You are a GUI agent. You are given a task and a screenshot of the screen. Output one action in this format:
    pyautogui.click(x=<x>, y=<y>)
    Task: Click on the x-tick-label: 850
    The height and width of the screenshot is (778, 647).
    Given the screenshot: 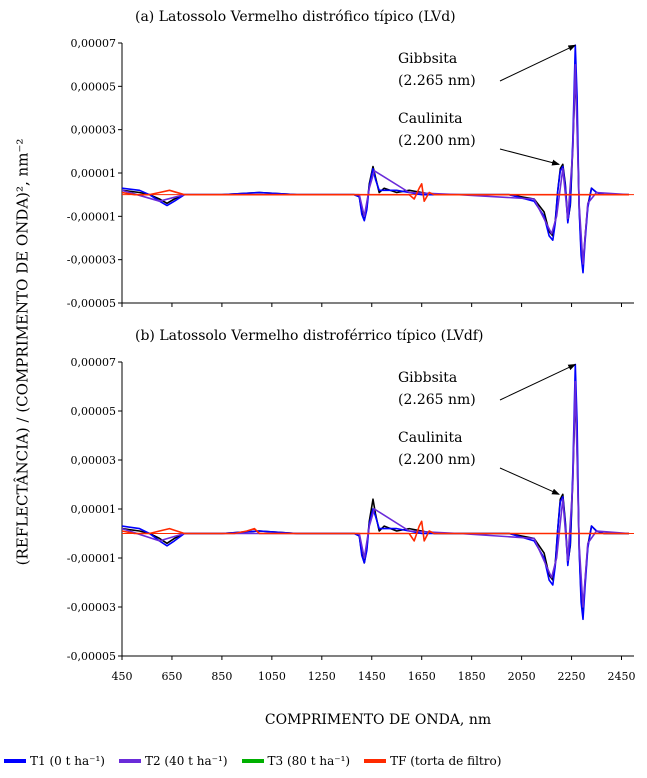 What is the action you would take?
    pyautogui.click(x=221, y=676)
    